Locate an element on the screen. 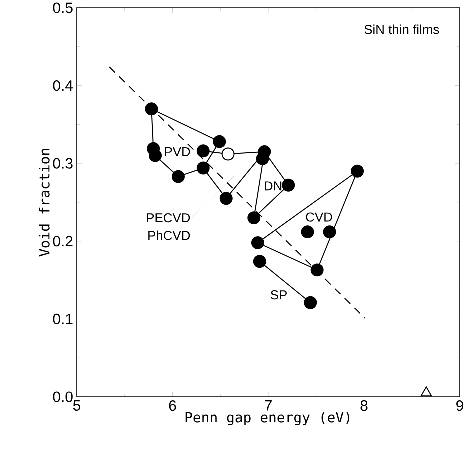 The image size is (470, 450). annotation: PECVD is located at coordinates (168, 218).